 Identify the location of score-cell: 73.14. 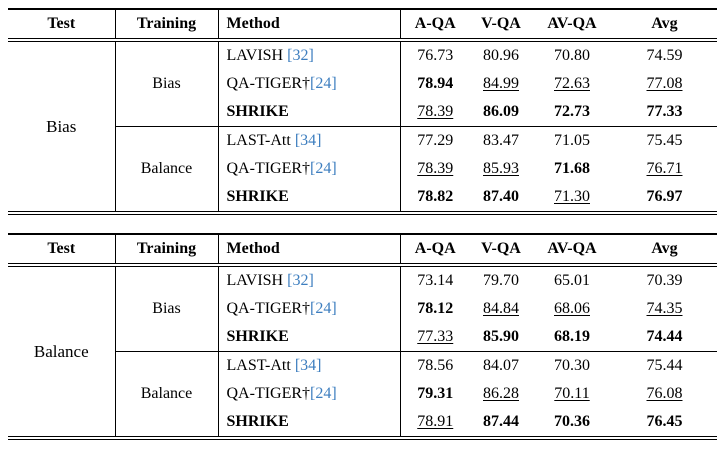
(435, 280).